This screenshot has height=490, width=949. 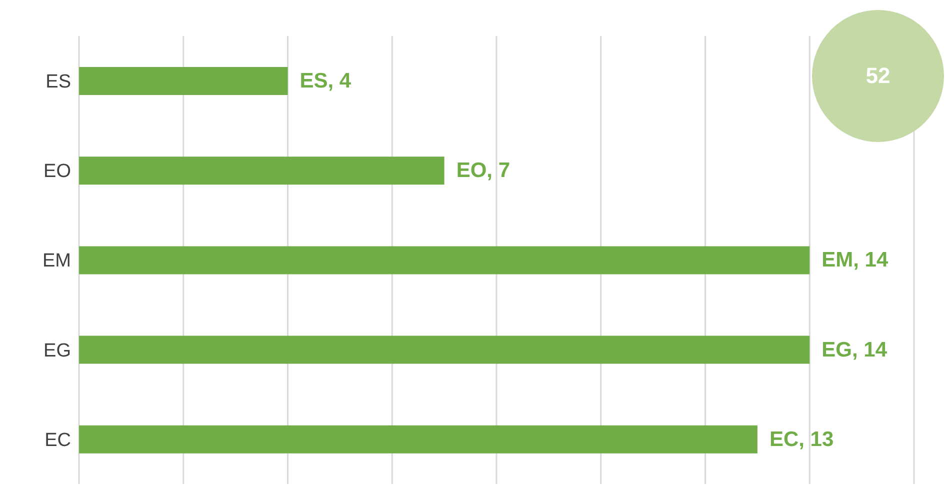 I want to click on circle-badge: 52, so click(x=878, y=76).